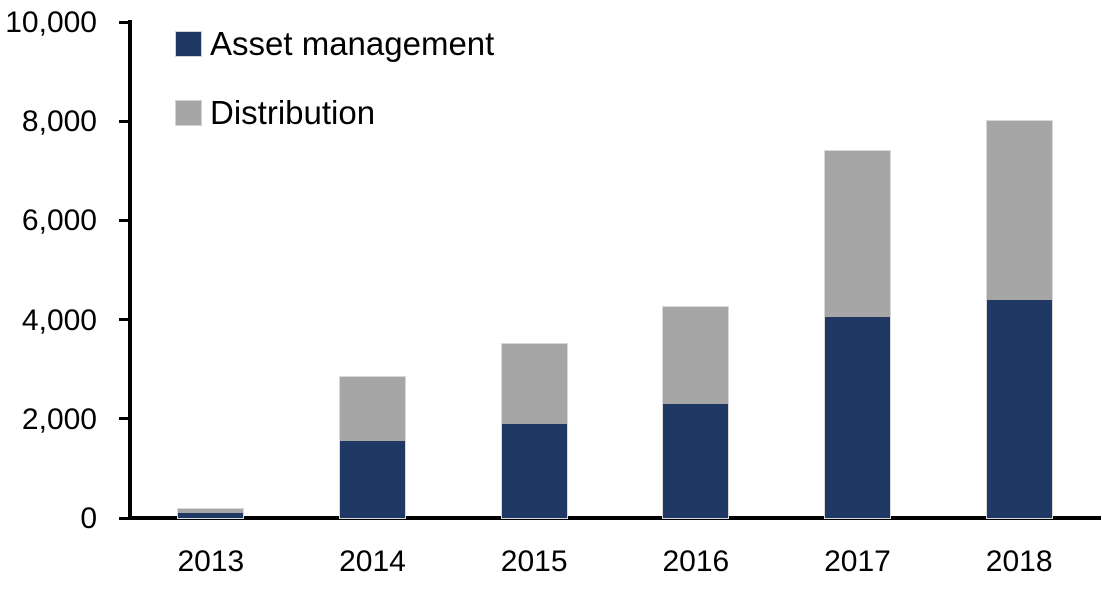 The width and height of the screenshot is (1102, 594). Describe the element at coordinates (188, 44) in the screenshot. I see `legend-swatch-asset-management` at that location.